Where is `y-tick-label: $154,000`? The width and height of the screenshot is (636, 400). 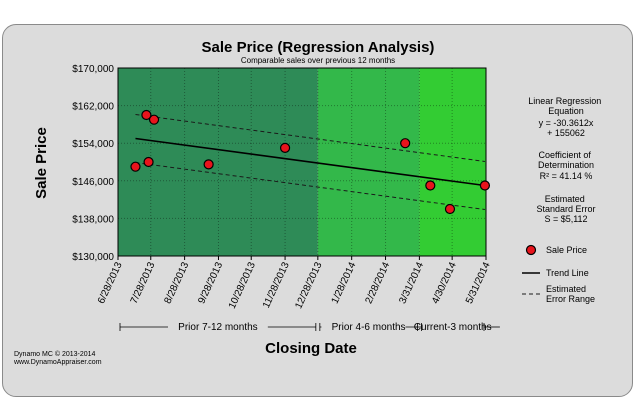
y-tick-label: $154,000 is located at coordinates (93, 144).